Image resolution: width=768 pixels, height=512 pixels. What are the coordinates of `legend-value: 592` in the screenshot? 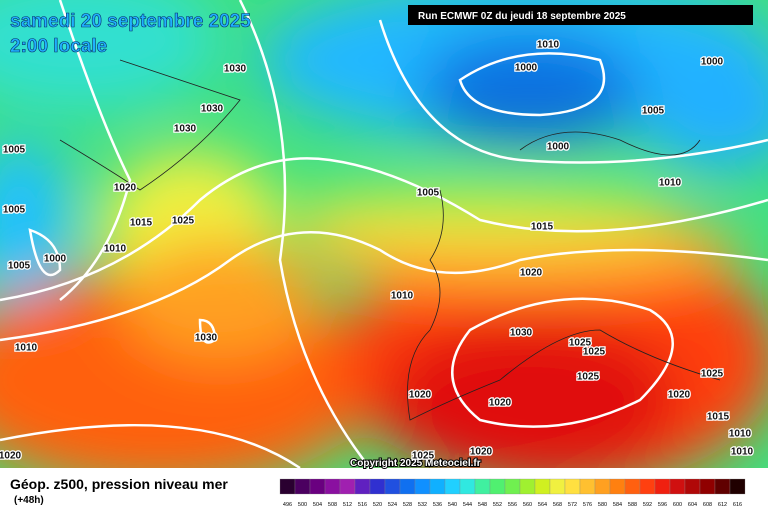 It's located at (647, 505).